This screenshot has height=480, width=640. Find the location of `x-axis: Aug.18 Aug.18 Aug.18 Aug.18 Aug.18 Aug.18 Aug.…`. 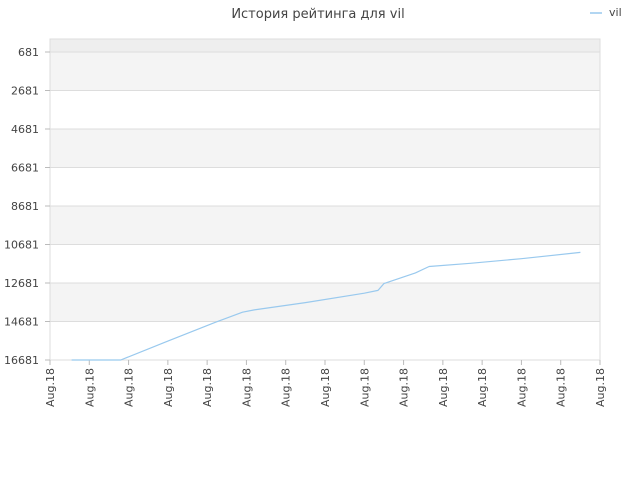

x-axis: Aug.18 Aug.18 Aug.18 Aug.18 Aug.18 Aug.18 Aug.… is located at coordinates (325, 383).